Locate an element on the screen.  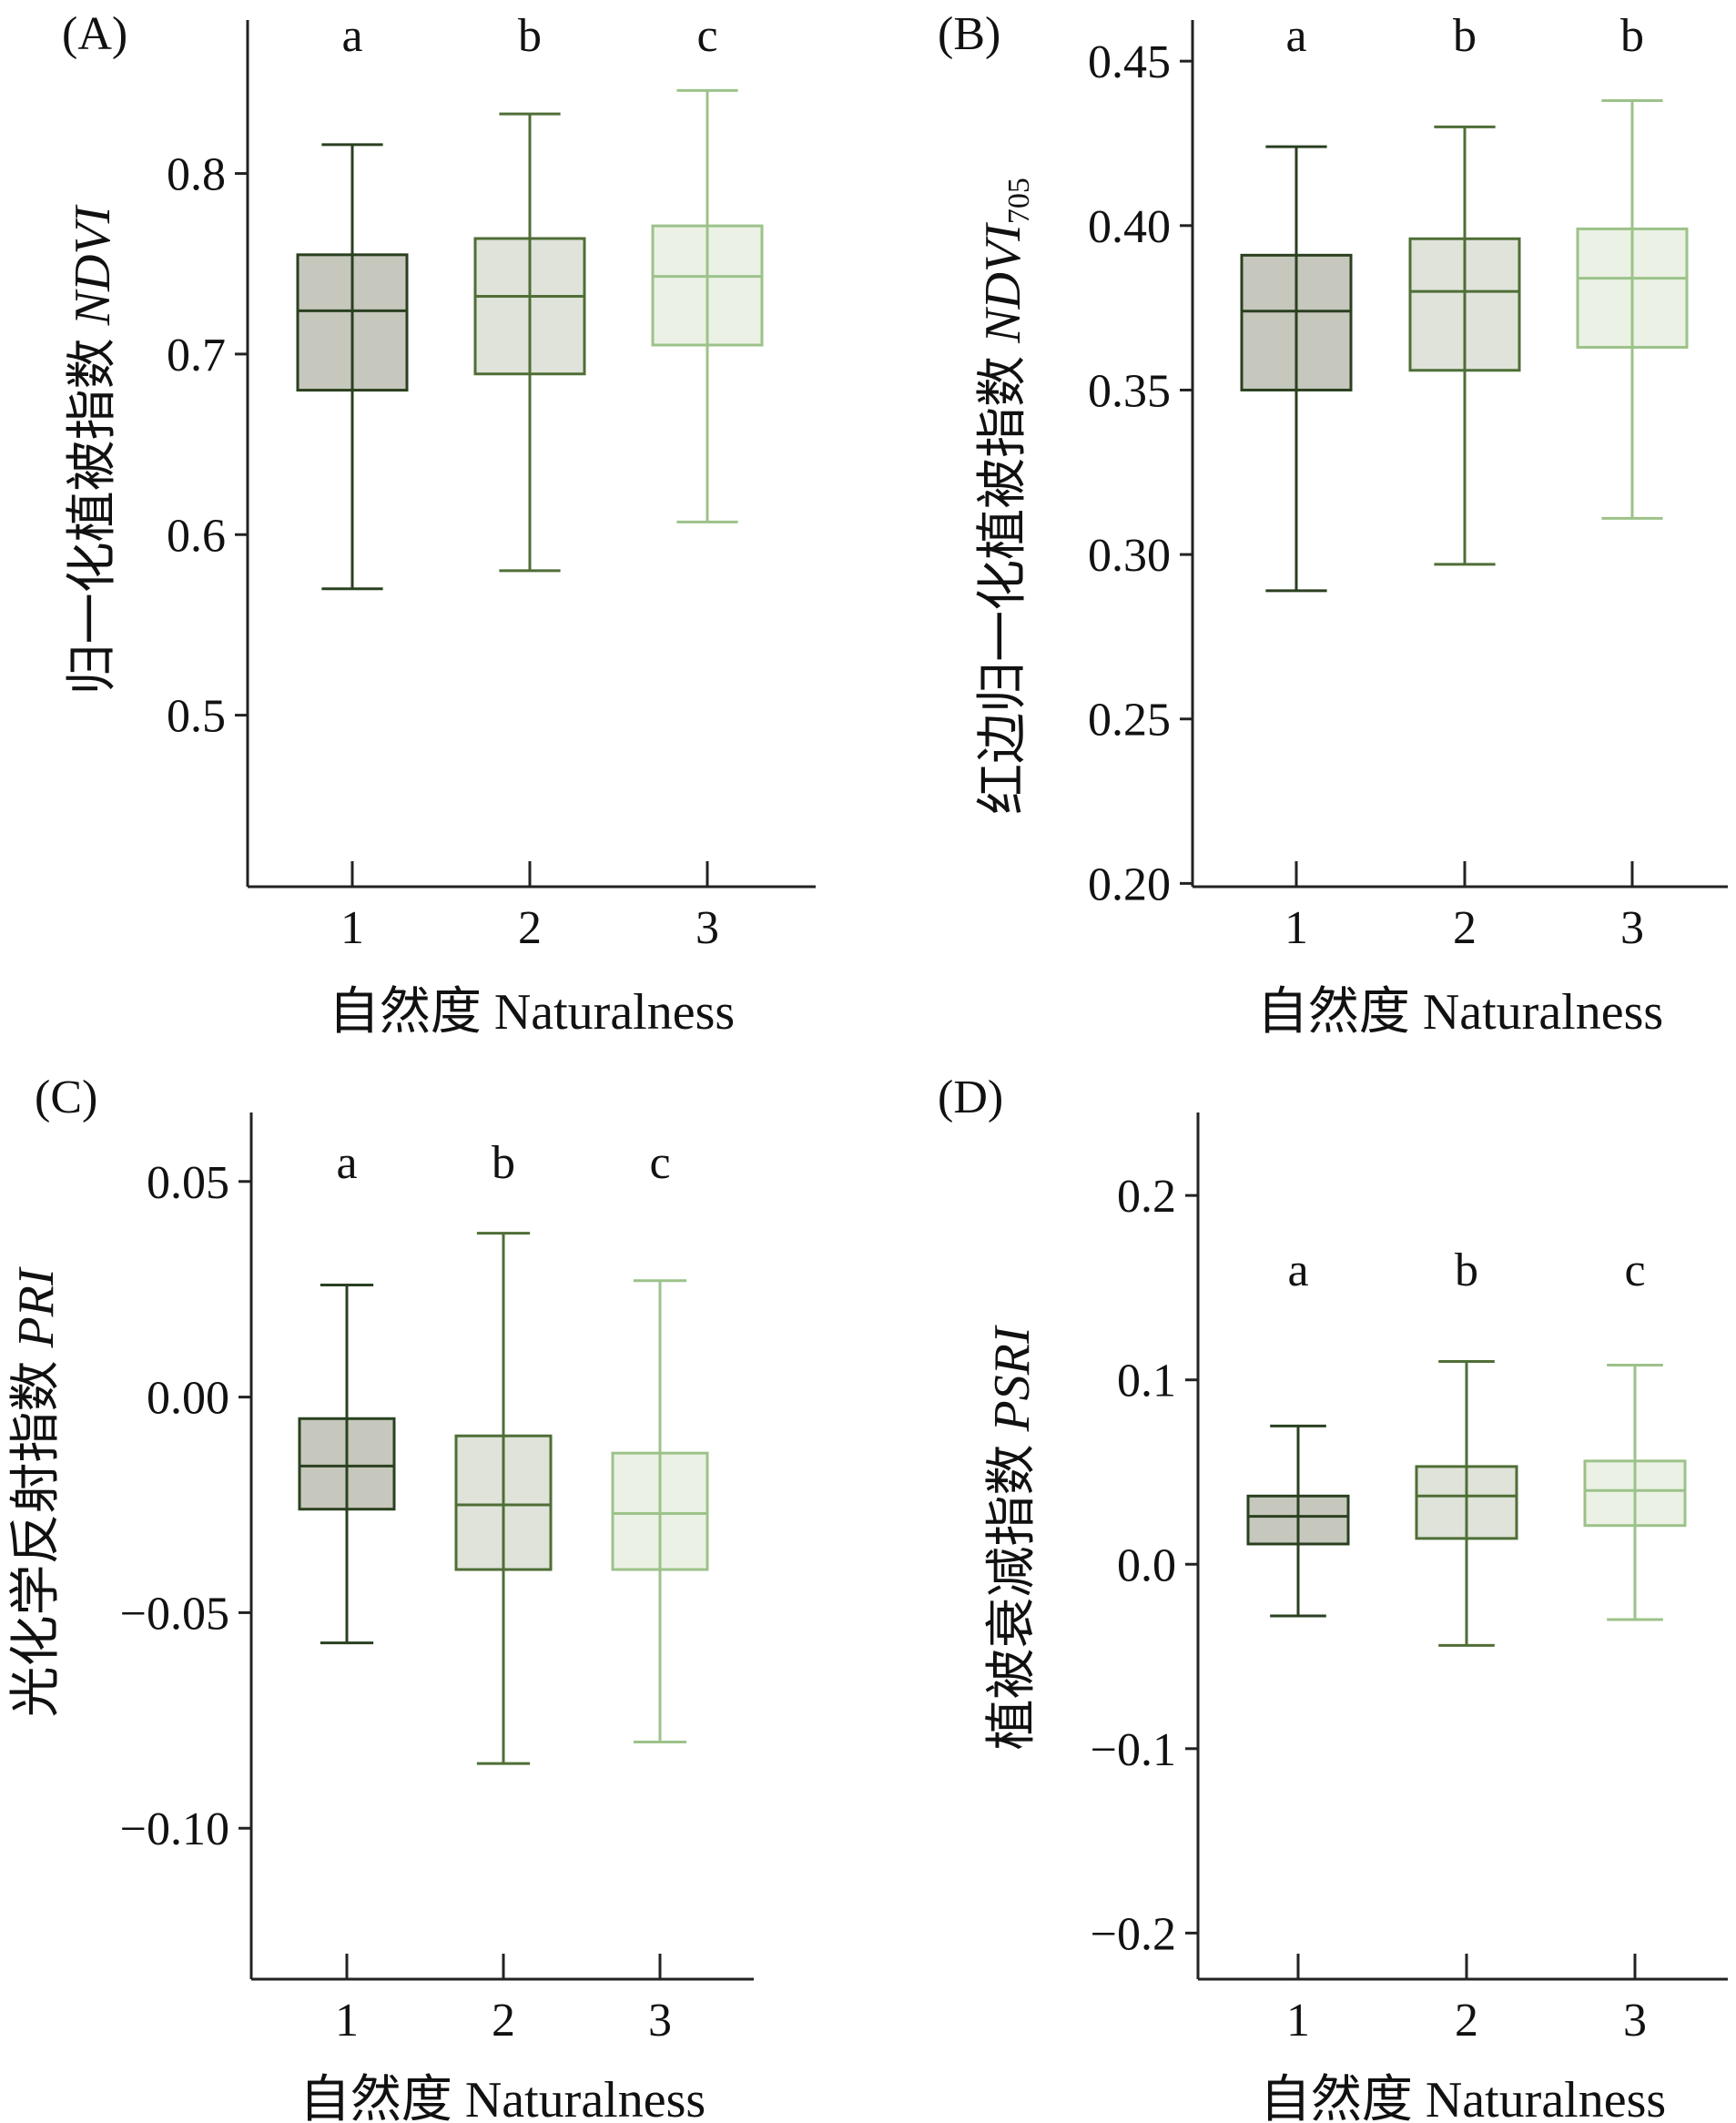
y-tick-label: 0.1 is located at coordinates (1147, 1381).